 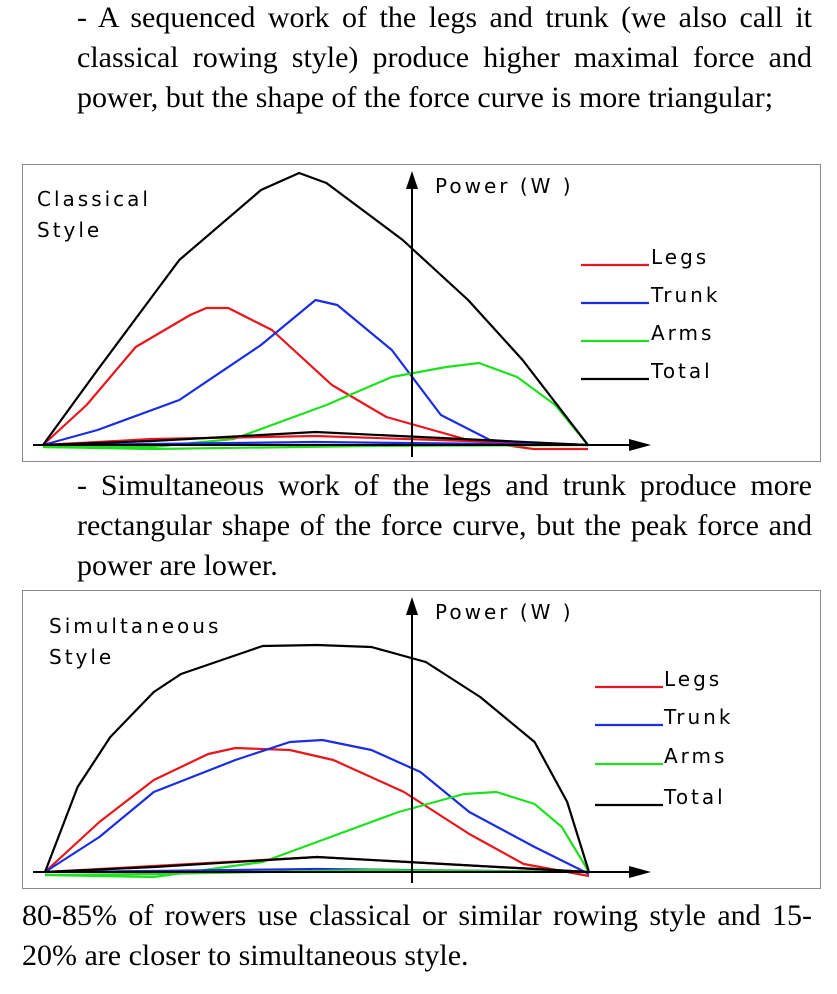 What do you see at coordinates (135, 626) in the screenshot?
I see `chart-title-line-1: Simultaneous` at bounding box center [135, 626].